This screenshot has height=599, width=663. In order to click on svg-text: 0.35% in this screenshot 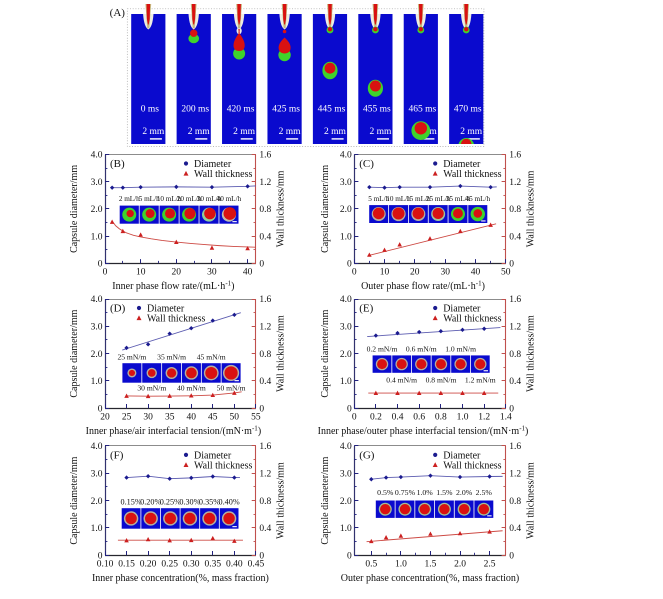, I will do `click(209, 502)`.